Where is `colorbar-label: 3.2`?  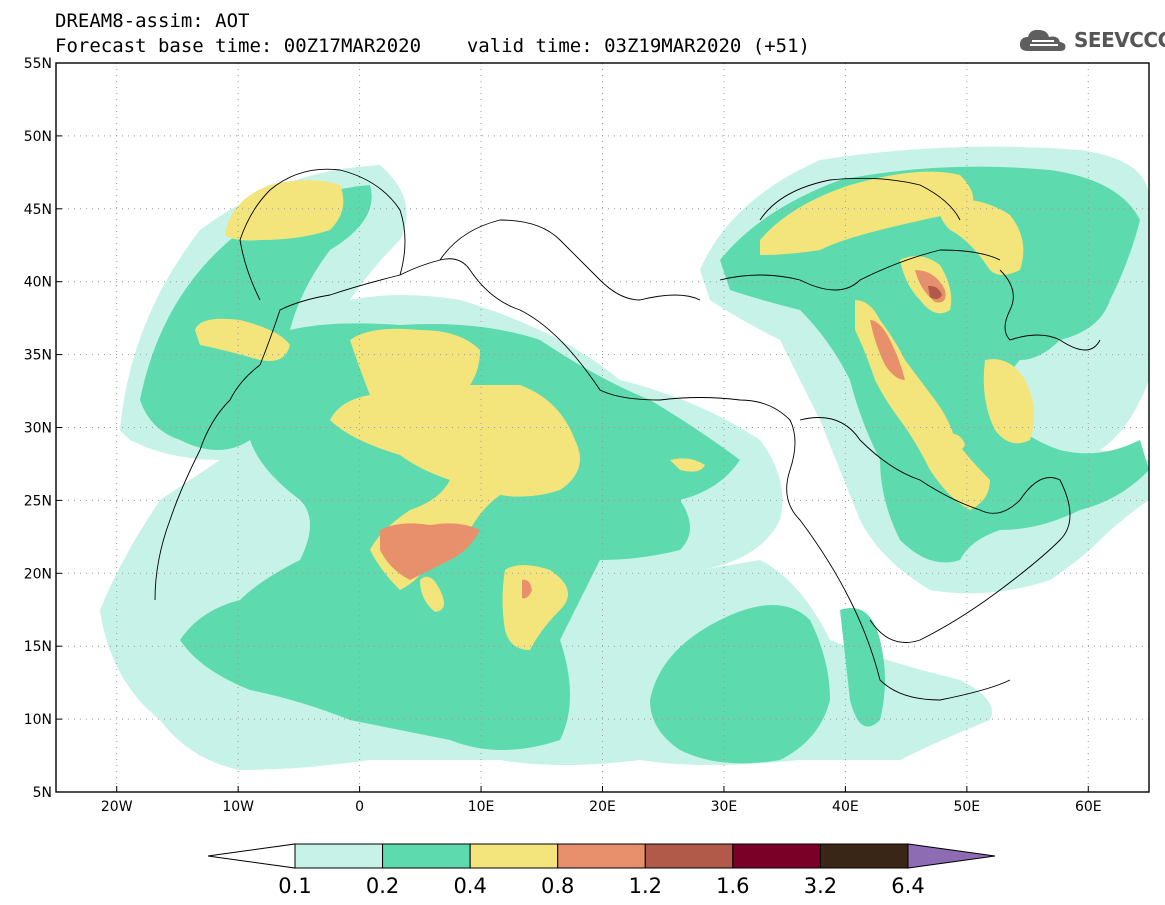
colorbar-label: 3.2 is located at coordinates (820, 886).